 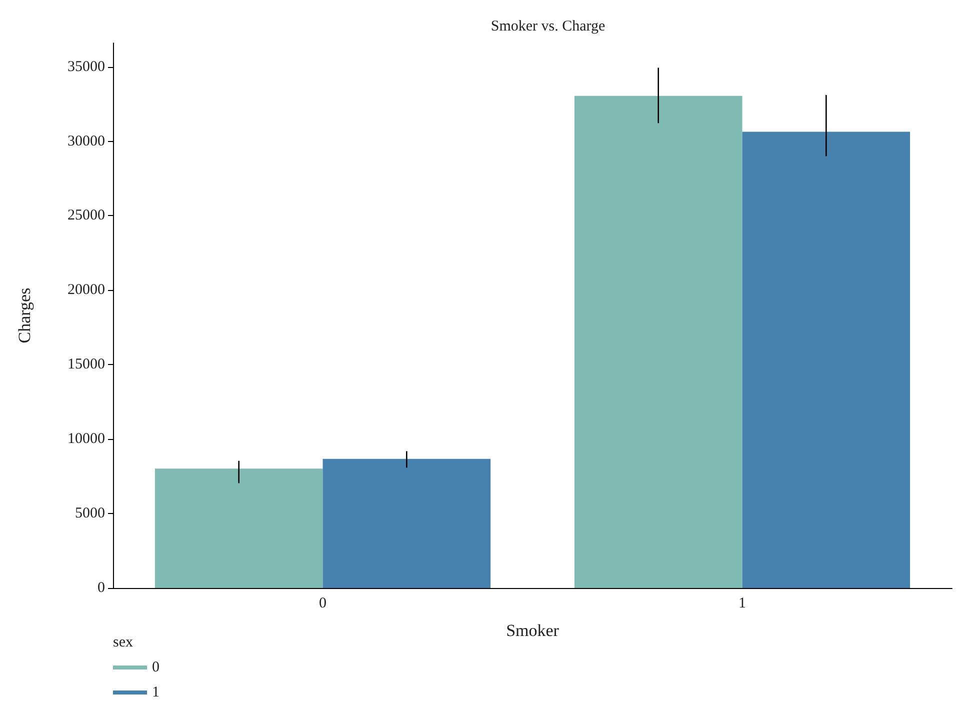 I want to click on legend-title: sex, so click(x=123, y=642).